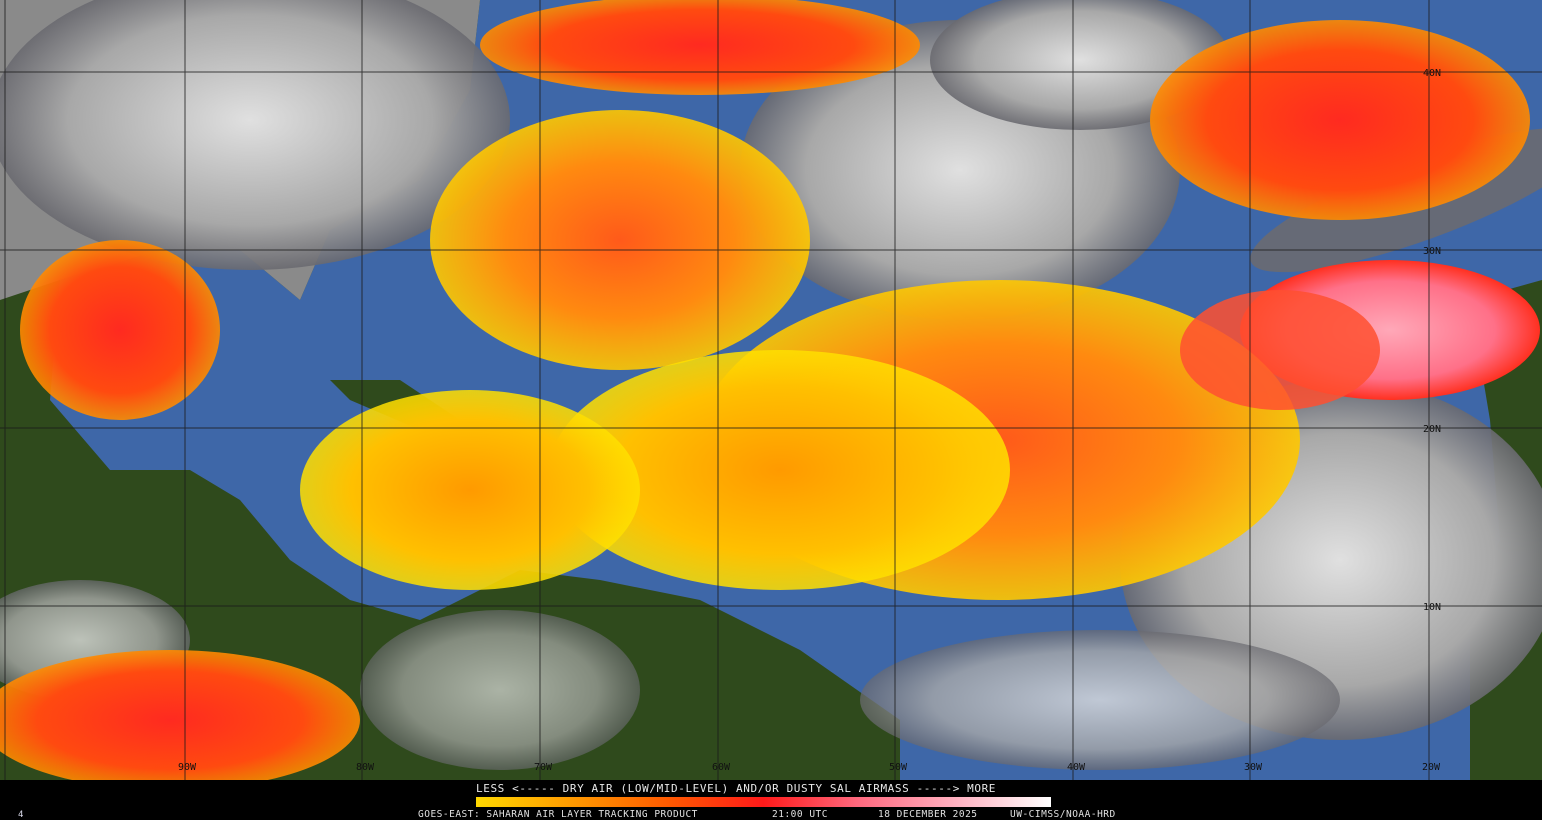  Describe the element at coordinates (1253, 767) in the screenshot. I see `lon-label: 30W` at that location.